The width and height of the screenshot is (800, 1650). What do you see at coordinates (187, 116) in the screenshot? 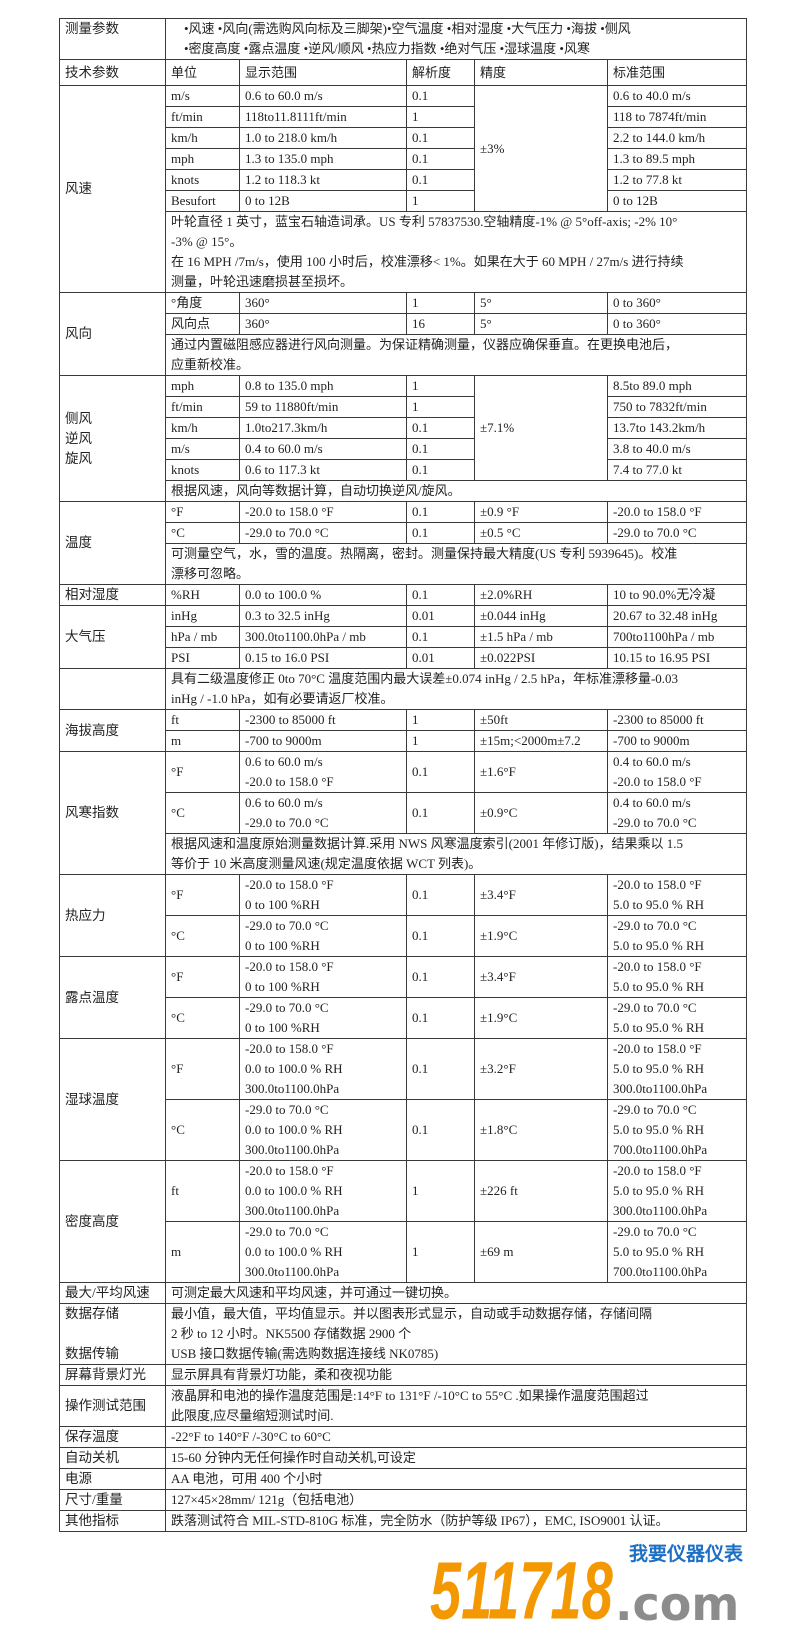
I see `unit-cell-line: ft/min` at bounding box center [187, 116].